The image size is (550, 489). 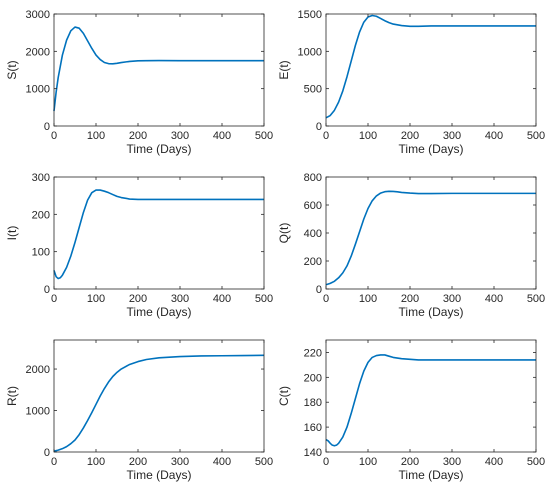 I want to click on tick-group: 0 100 200 300 400 500 0 1000 2000, so click(x=149, y=404).